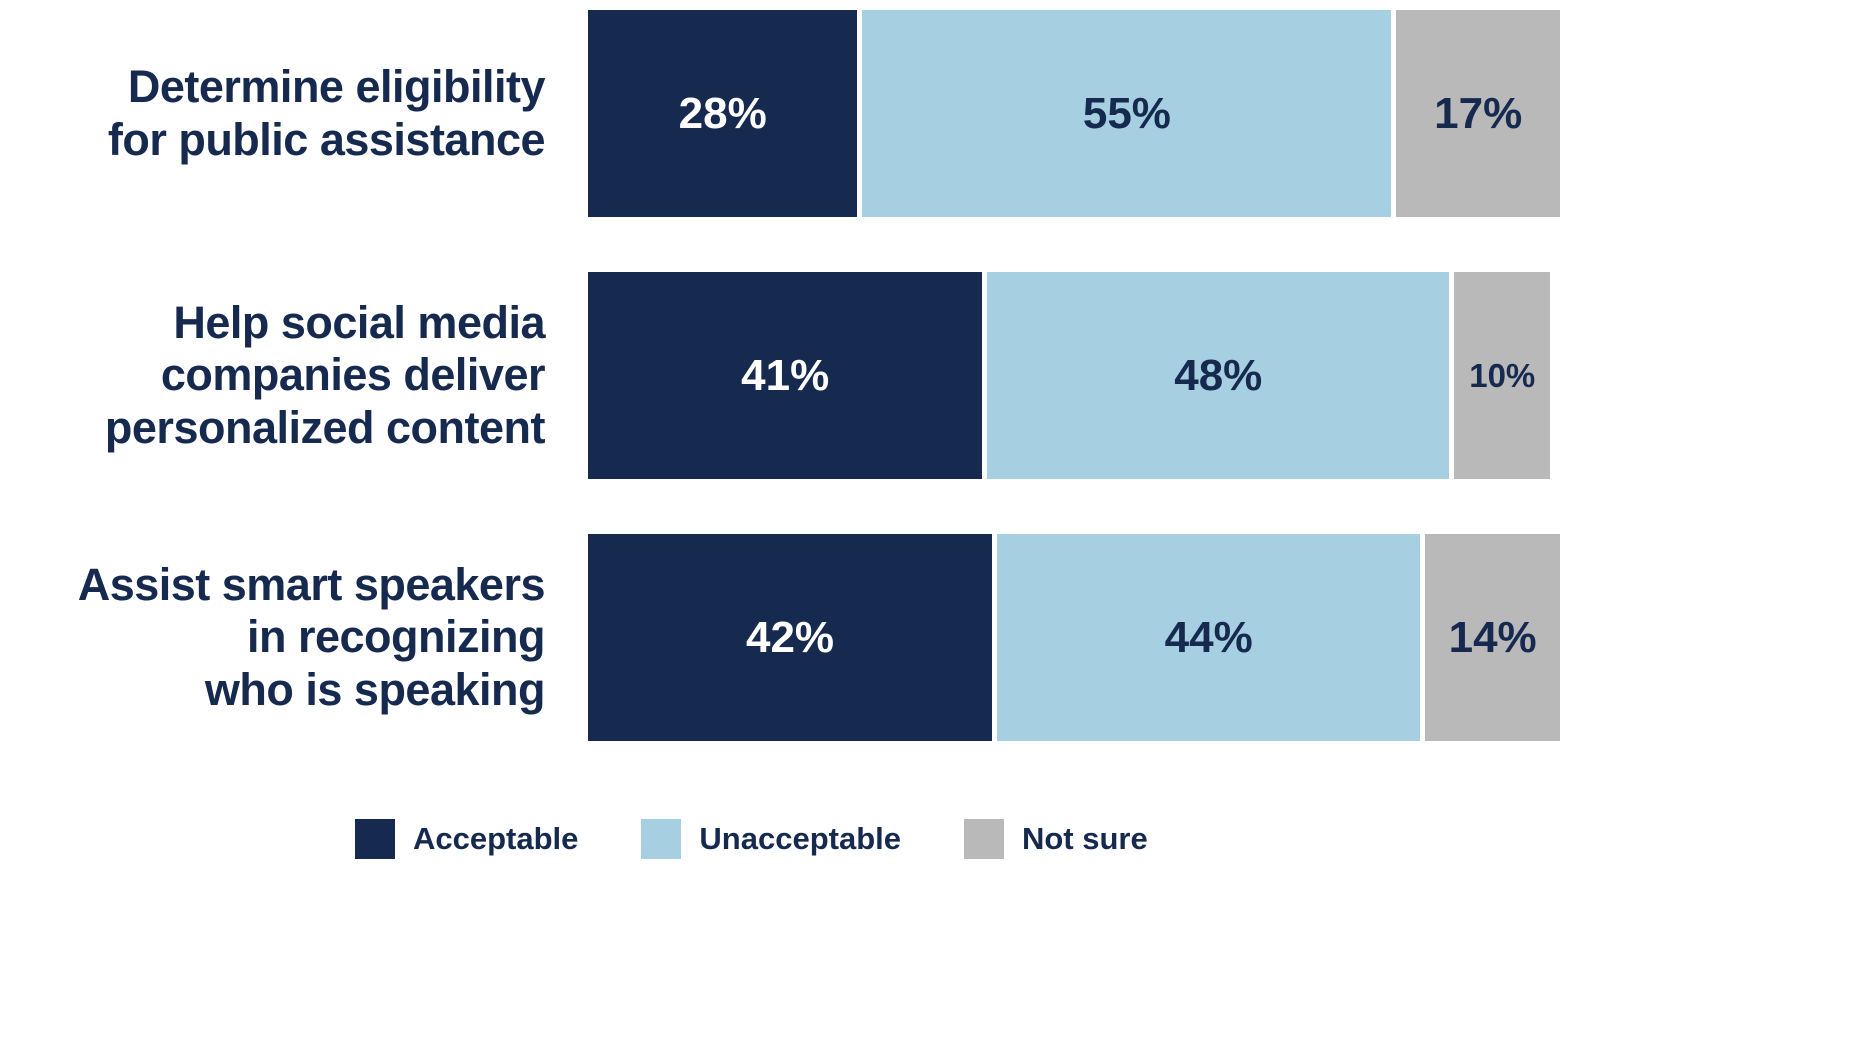  I want to click on segment-value-label: 17%, so click(1478, 113).